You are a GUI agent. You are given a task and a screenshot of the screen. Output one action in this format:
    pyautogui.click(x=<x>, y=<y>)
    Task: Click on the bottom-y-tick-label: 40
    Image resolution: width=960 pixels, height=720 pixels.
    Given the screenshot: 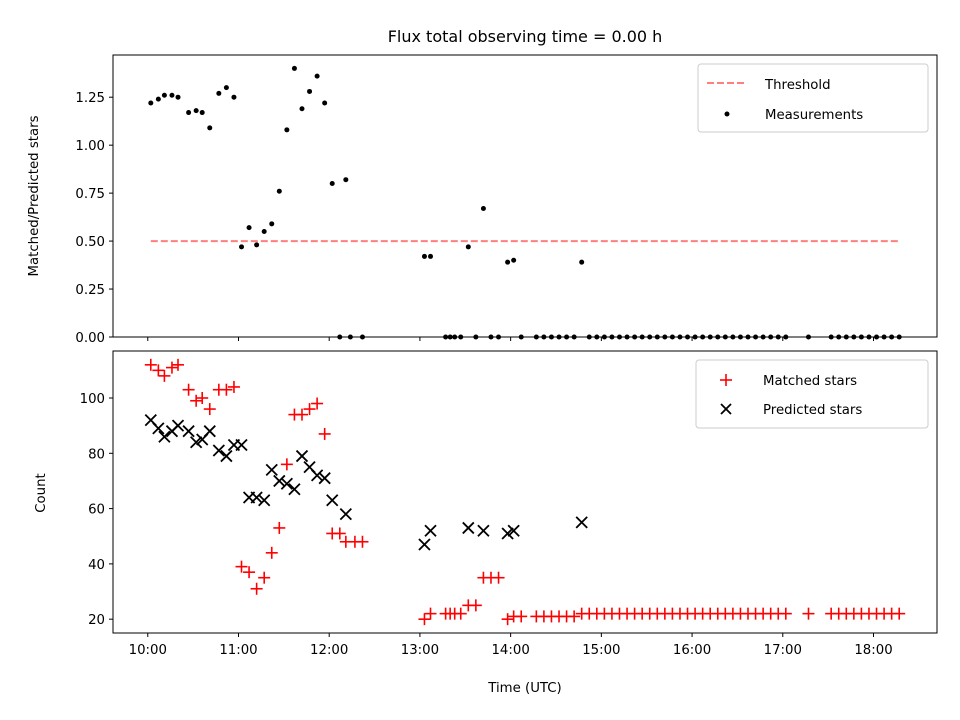 What is the action you would take?
    pyautogui.click(x=96, y=565)
    